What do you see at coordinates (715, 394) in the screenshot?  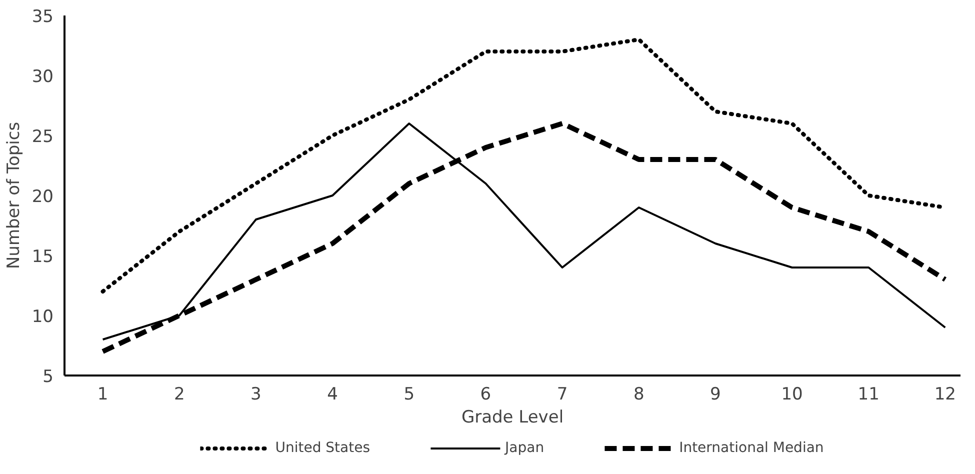 I see `x-tick-label: 9` at bounding box center [715, 394].